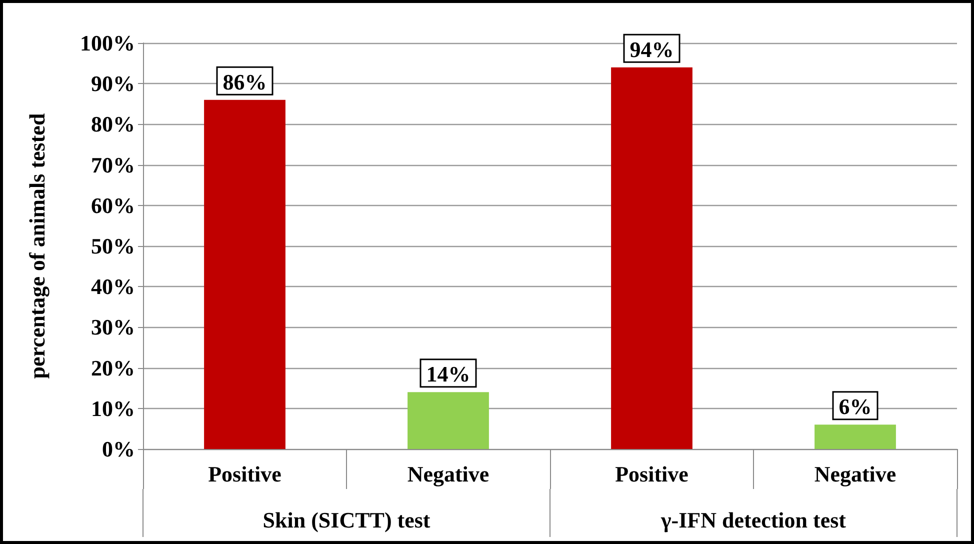 Image resolution: width=974 pixels, height=544 pixels. Describe the element at coordinates (855, 407) in the screenshot. I see `data-label: 6%` at that location.